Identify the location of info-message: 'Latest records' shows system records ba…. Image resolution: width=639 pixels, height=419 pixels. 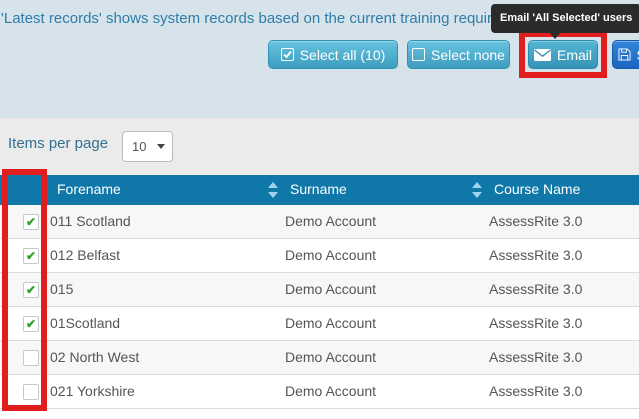
(299, 18).